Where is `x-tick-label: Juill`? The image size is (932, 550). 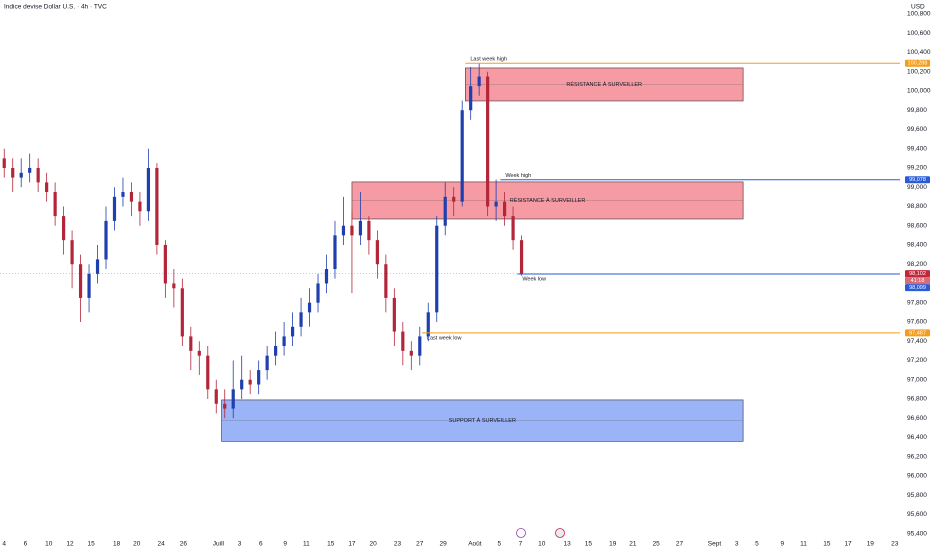 x-tick-label: Juill is located at coordinates (219, 544).